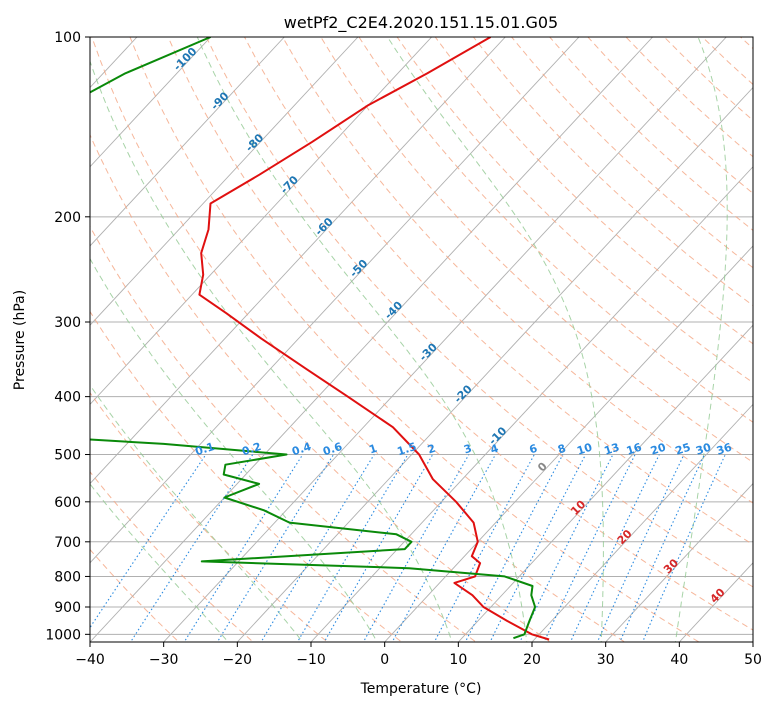  What do you see at coordinates (301, 449) in the screenshot?
I see `mixing-ratio-label: 0.4` at bounding box center [301, 449].